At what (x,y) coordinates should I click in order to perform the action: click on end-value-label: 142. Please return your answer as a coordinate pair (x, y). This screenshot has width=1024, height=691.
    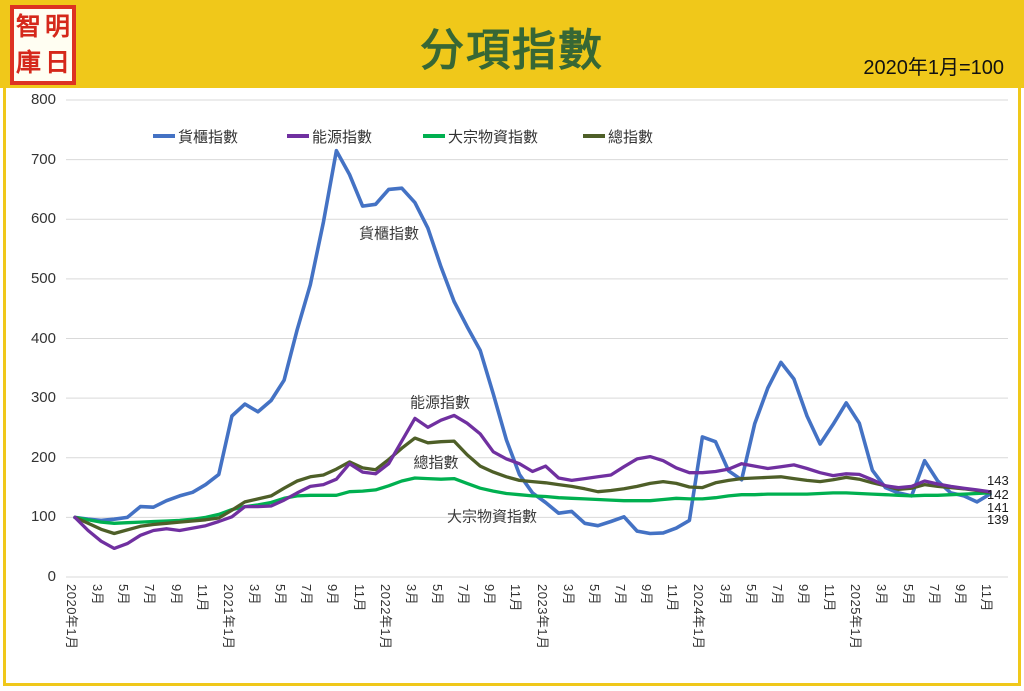
    Looking at the image, I should click on (998, 494).